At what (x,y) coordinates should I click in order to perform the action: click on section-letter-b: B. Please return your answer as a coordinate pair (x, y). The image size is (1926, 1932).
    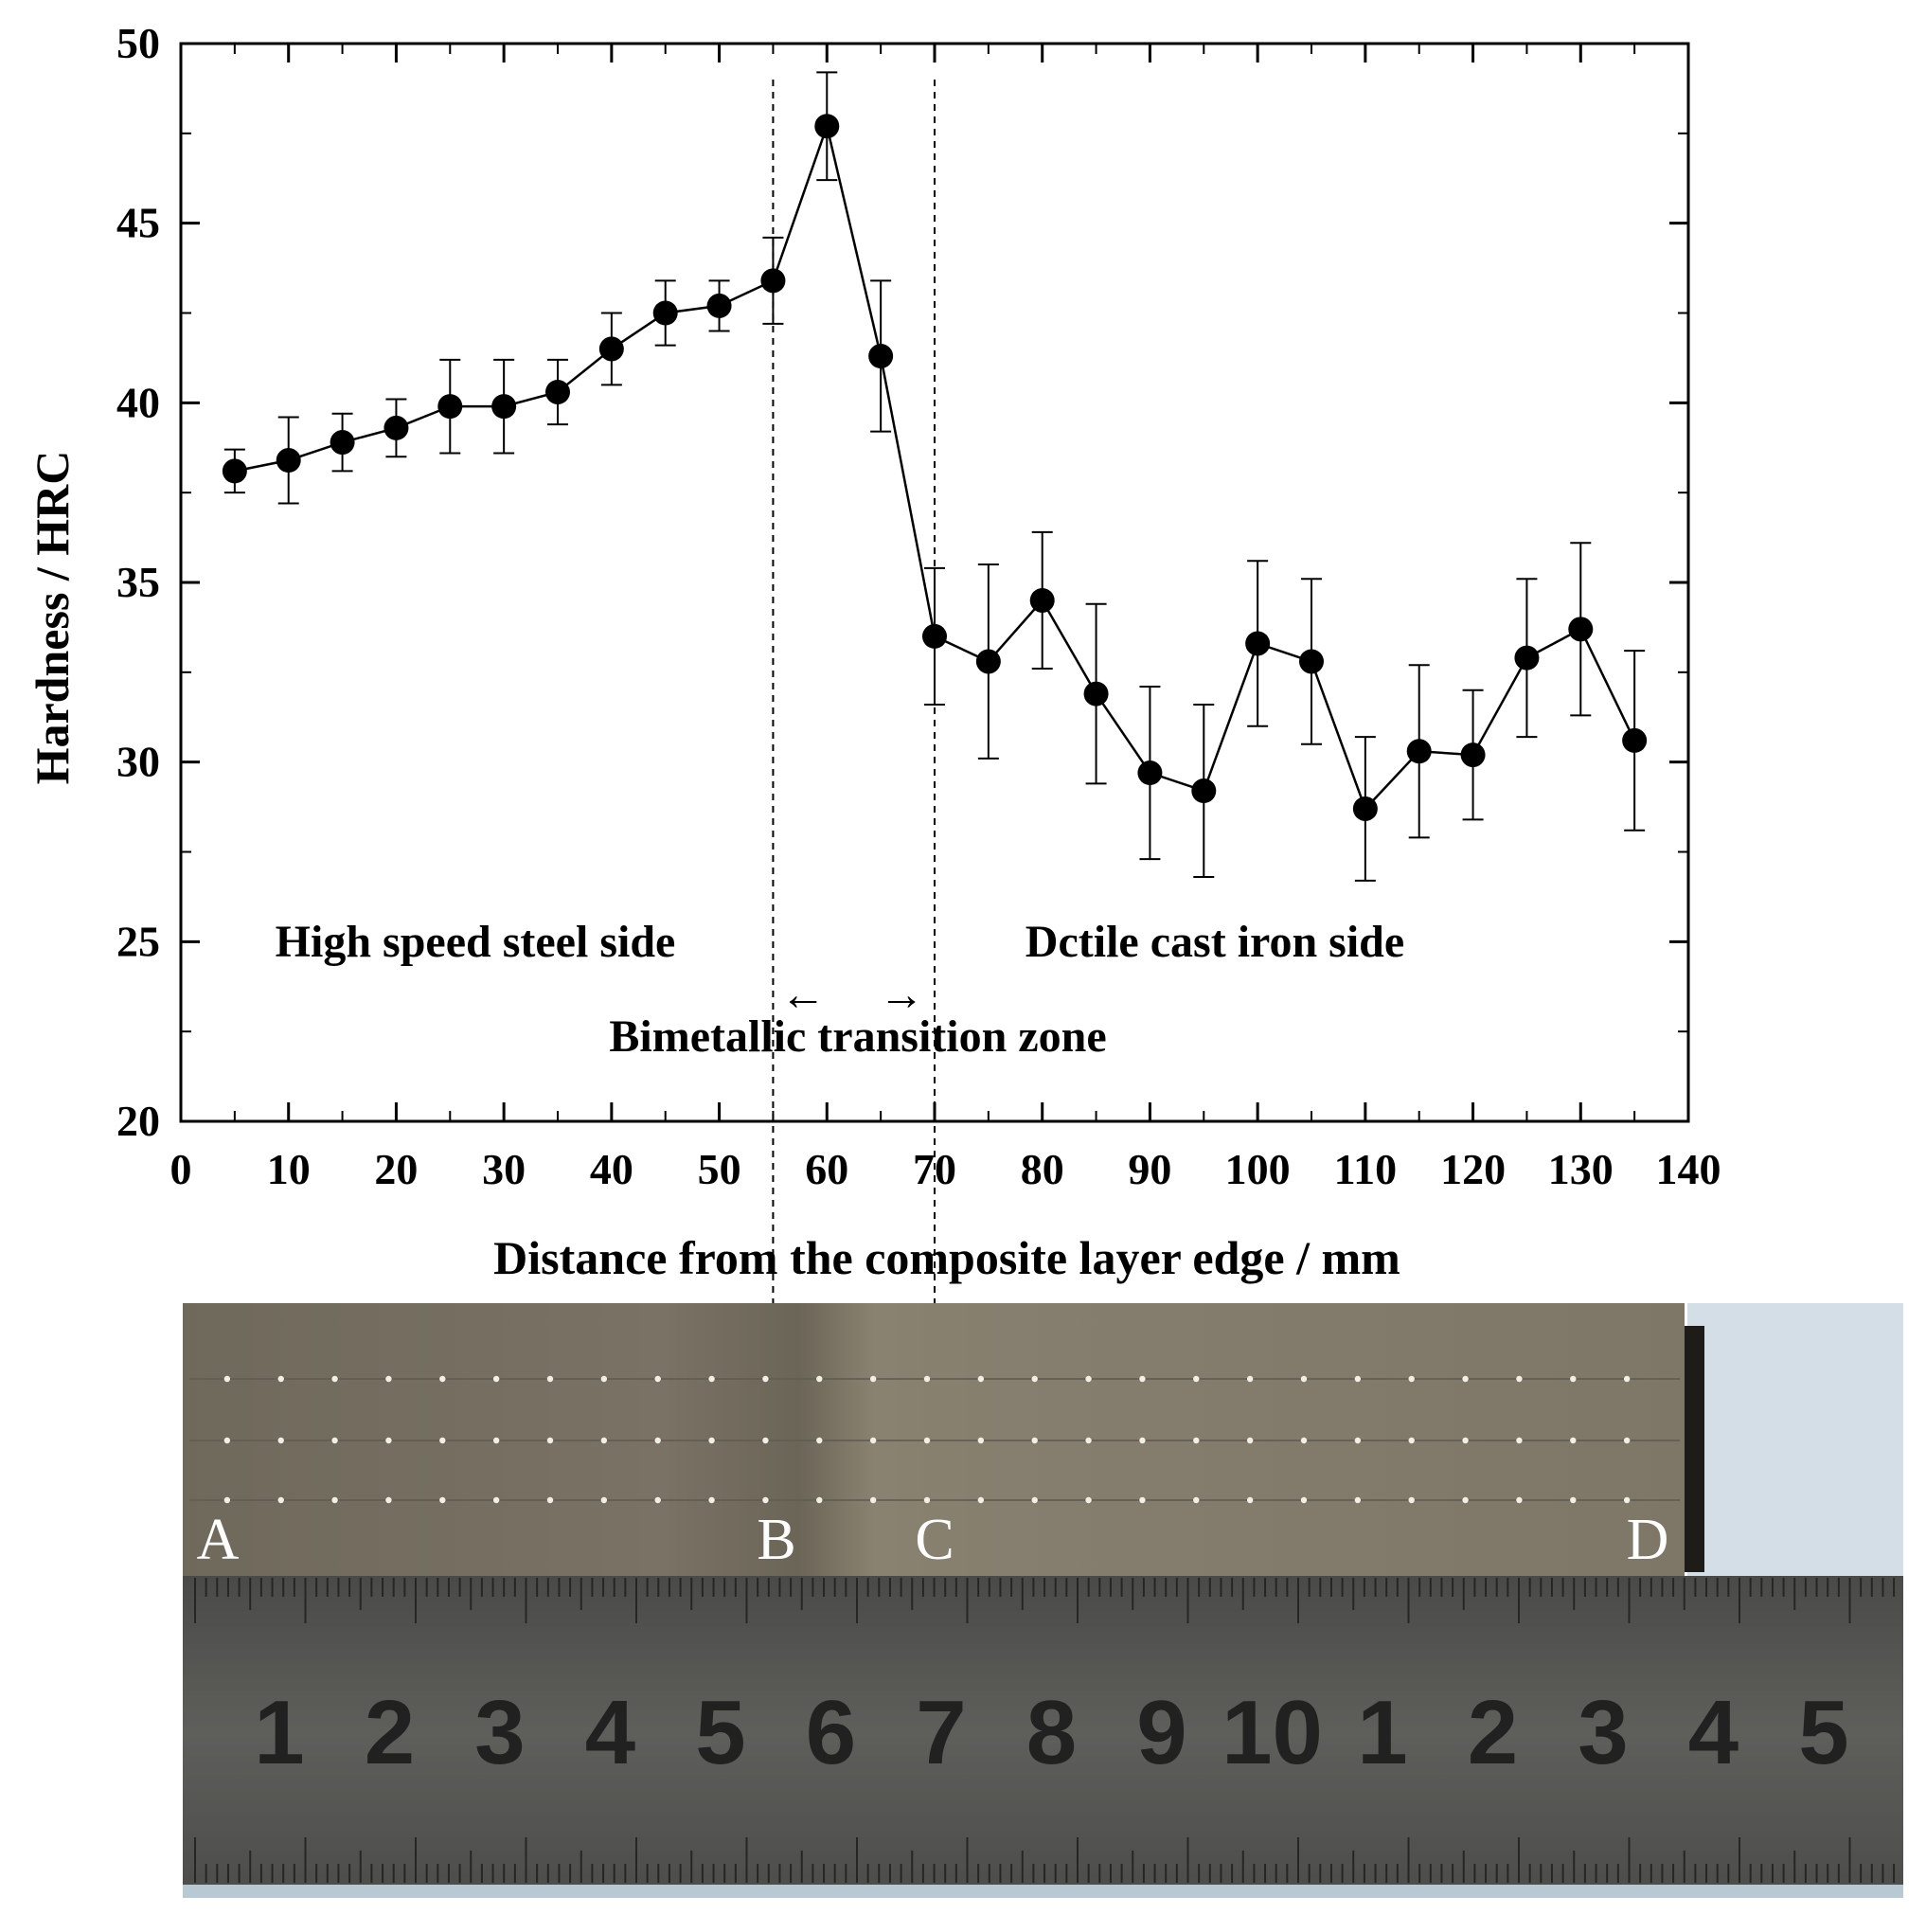
    Looking at the image, I should click on (776, 1540).